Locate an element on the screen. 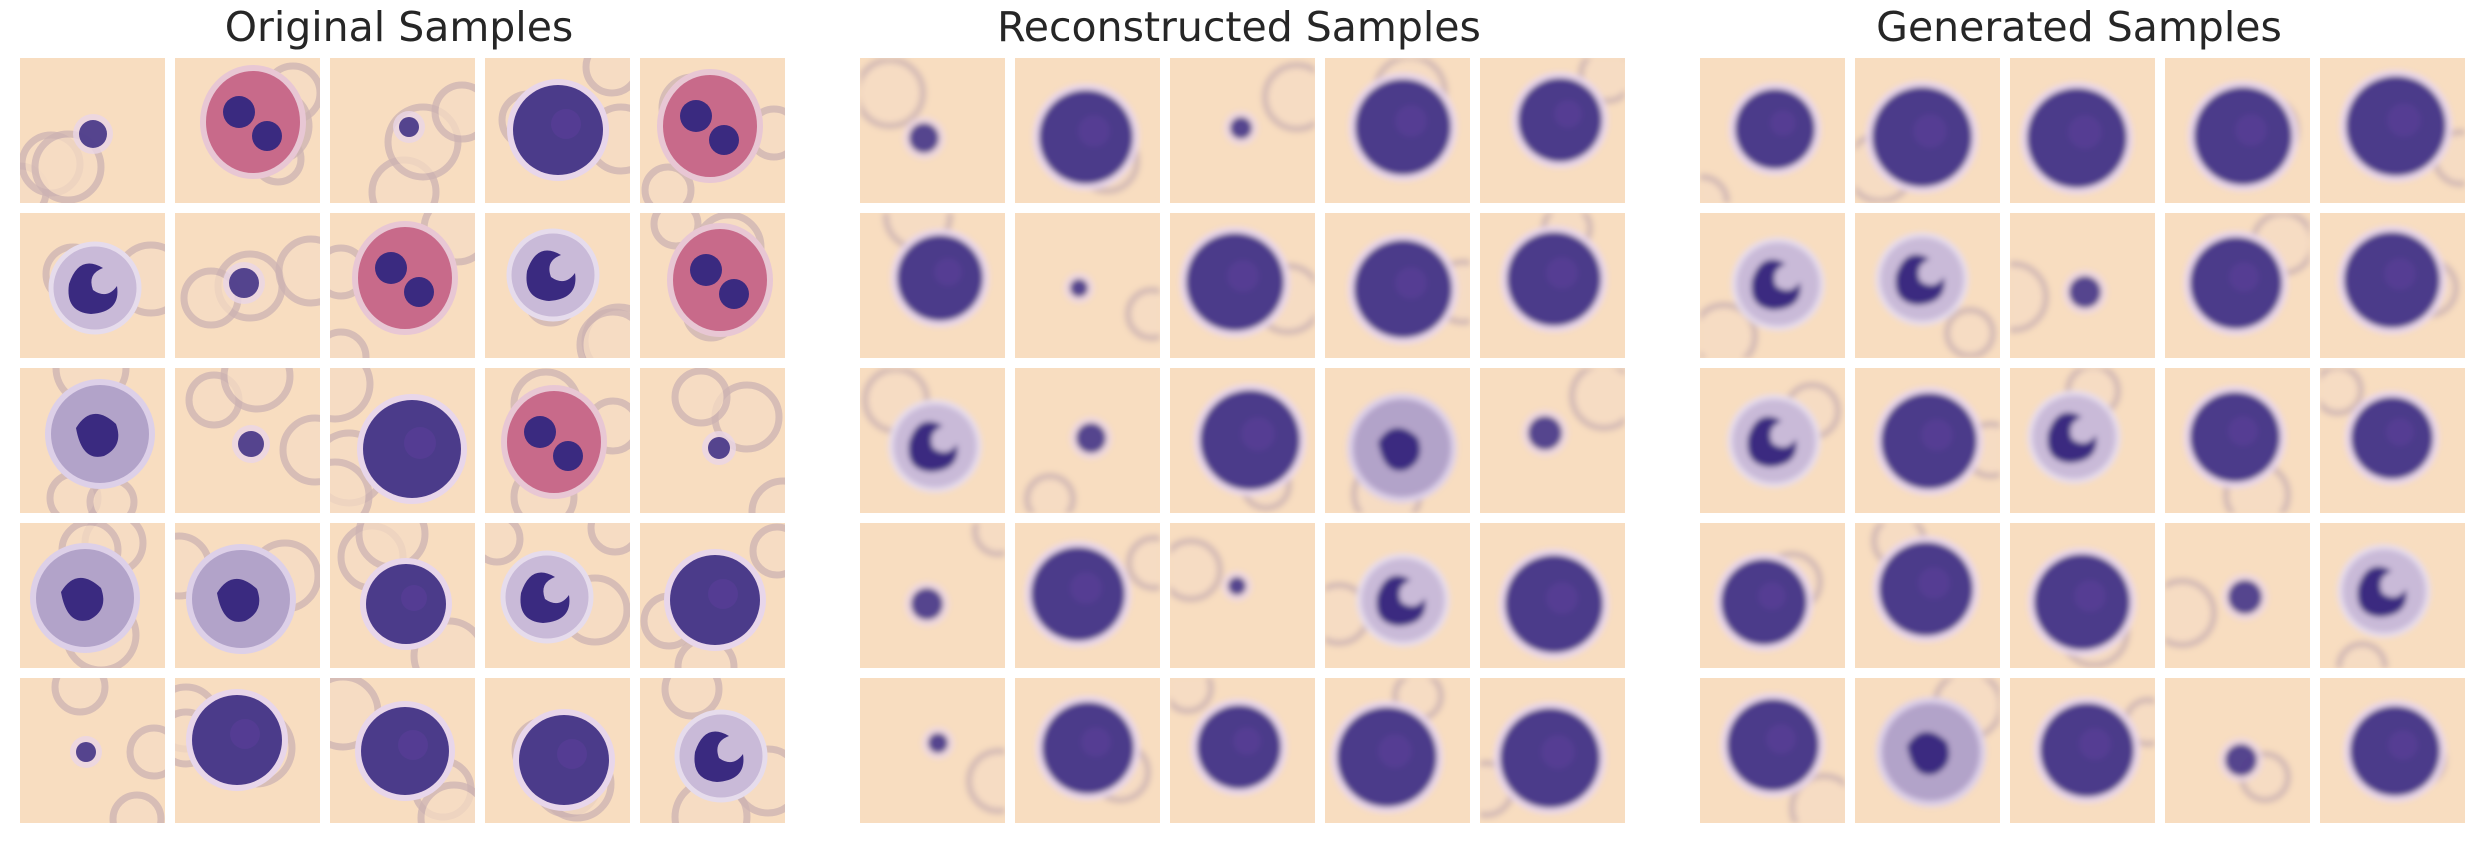 Image resolution: width=2484 pixels, height=842 pixels. panel-title: Generated Samples is located at coordinates (2079, 27).